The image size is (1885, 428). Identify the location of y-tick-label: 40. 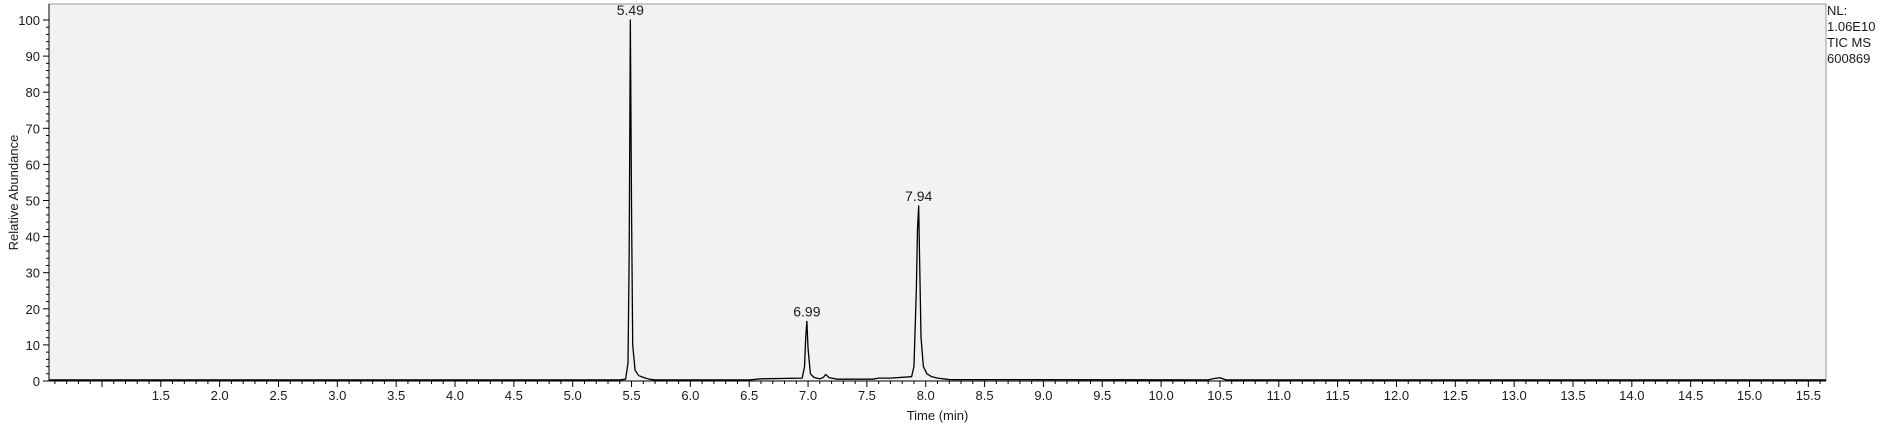
(33, 237).